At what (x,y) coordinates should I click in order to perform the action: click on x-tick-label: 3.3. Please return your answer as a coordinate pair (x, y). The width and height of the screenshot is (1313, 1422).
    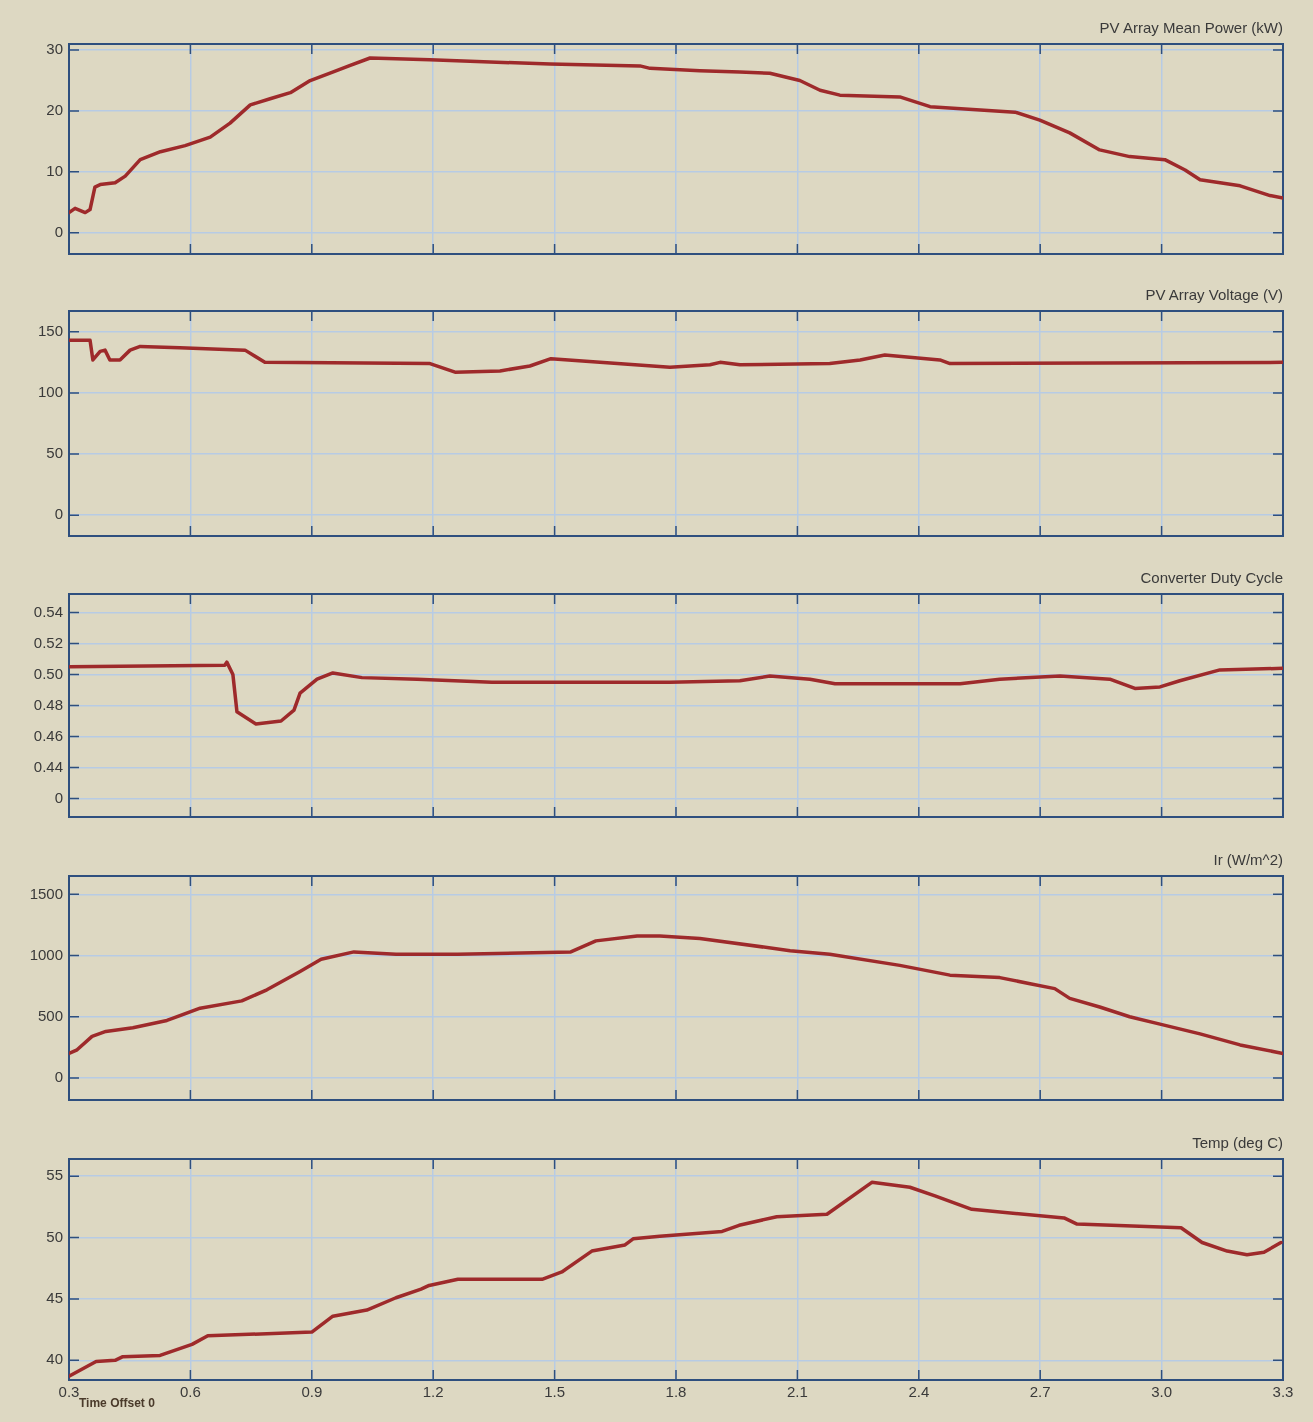
    Looking at the image, I should click on (1283, 1392).